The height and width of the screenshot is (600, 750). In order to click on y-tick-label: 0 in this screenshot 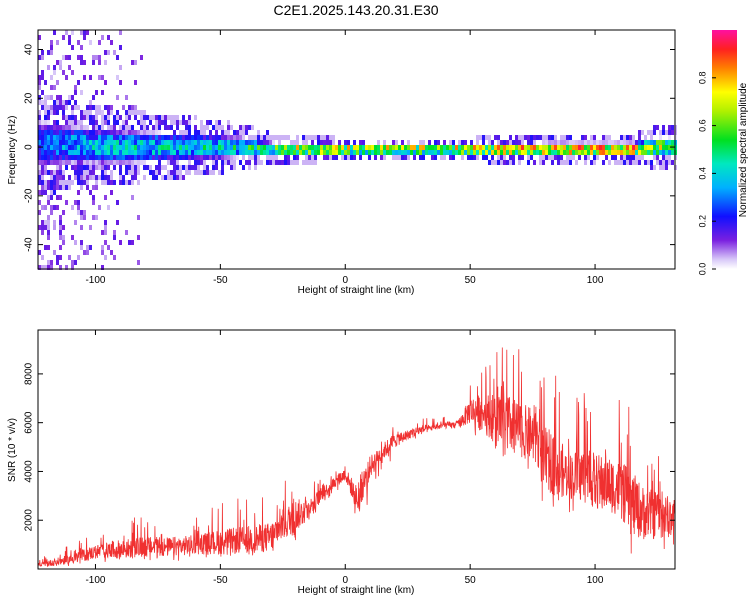, I will do `click(29, 147)`.